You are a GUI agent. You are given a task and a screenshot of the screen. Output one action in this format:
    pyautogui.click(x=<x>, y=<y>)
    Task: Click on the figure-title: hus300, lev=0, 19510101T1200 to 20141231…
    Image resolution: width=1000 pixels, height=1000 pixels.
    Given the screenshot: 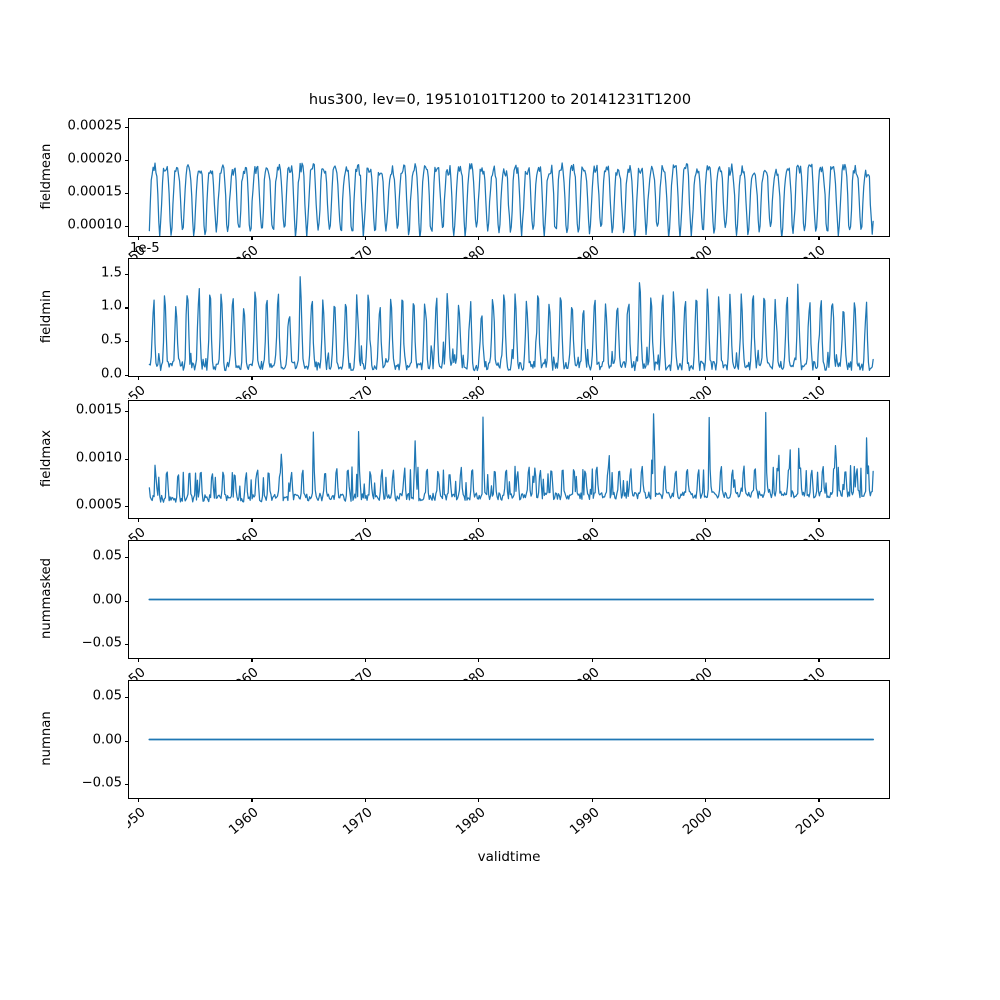 What is the action you would take?
    pyautogui.click(x=500, y=100)
    